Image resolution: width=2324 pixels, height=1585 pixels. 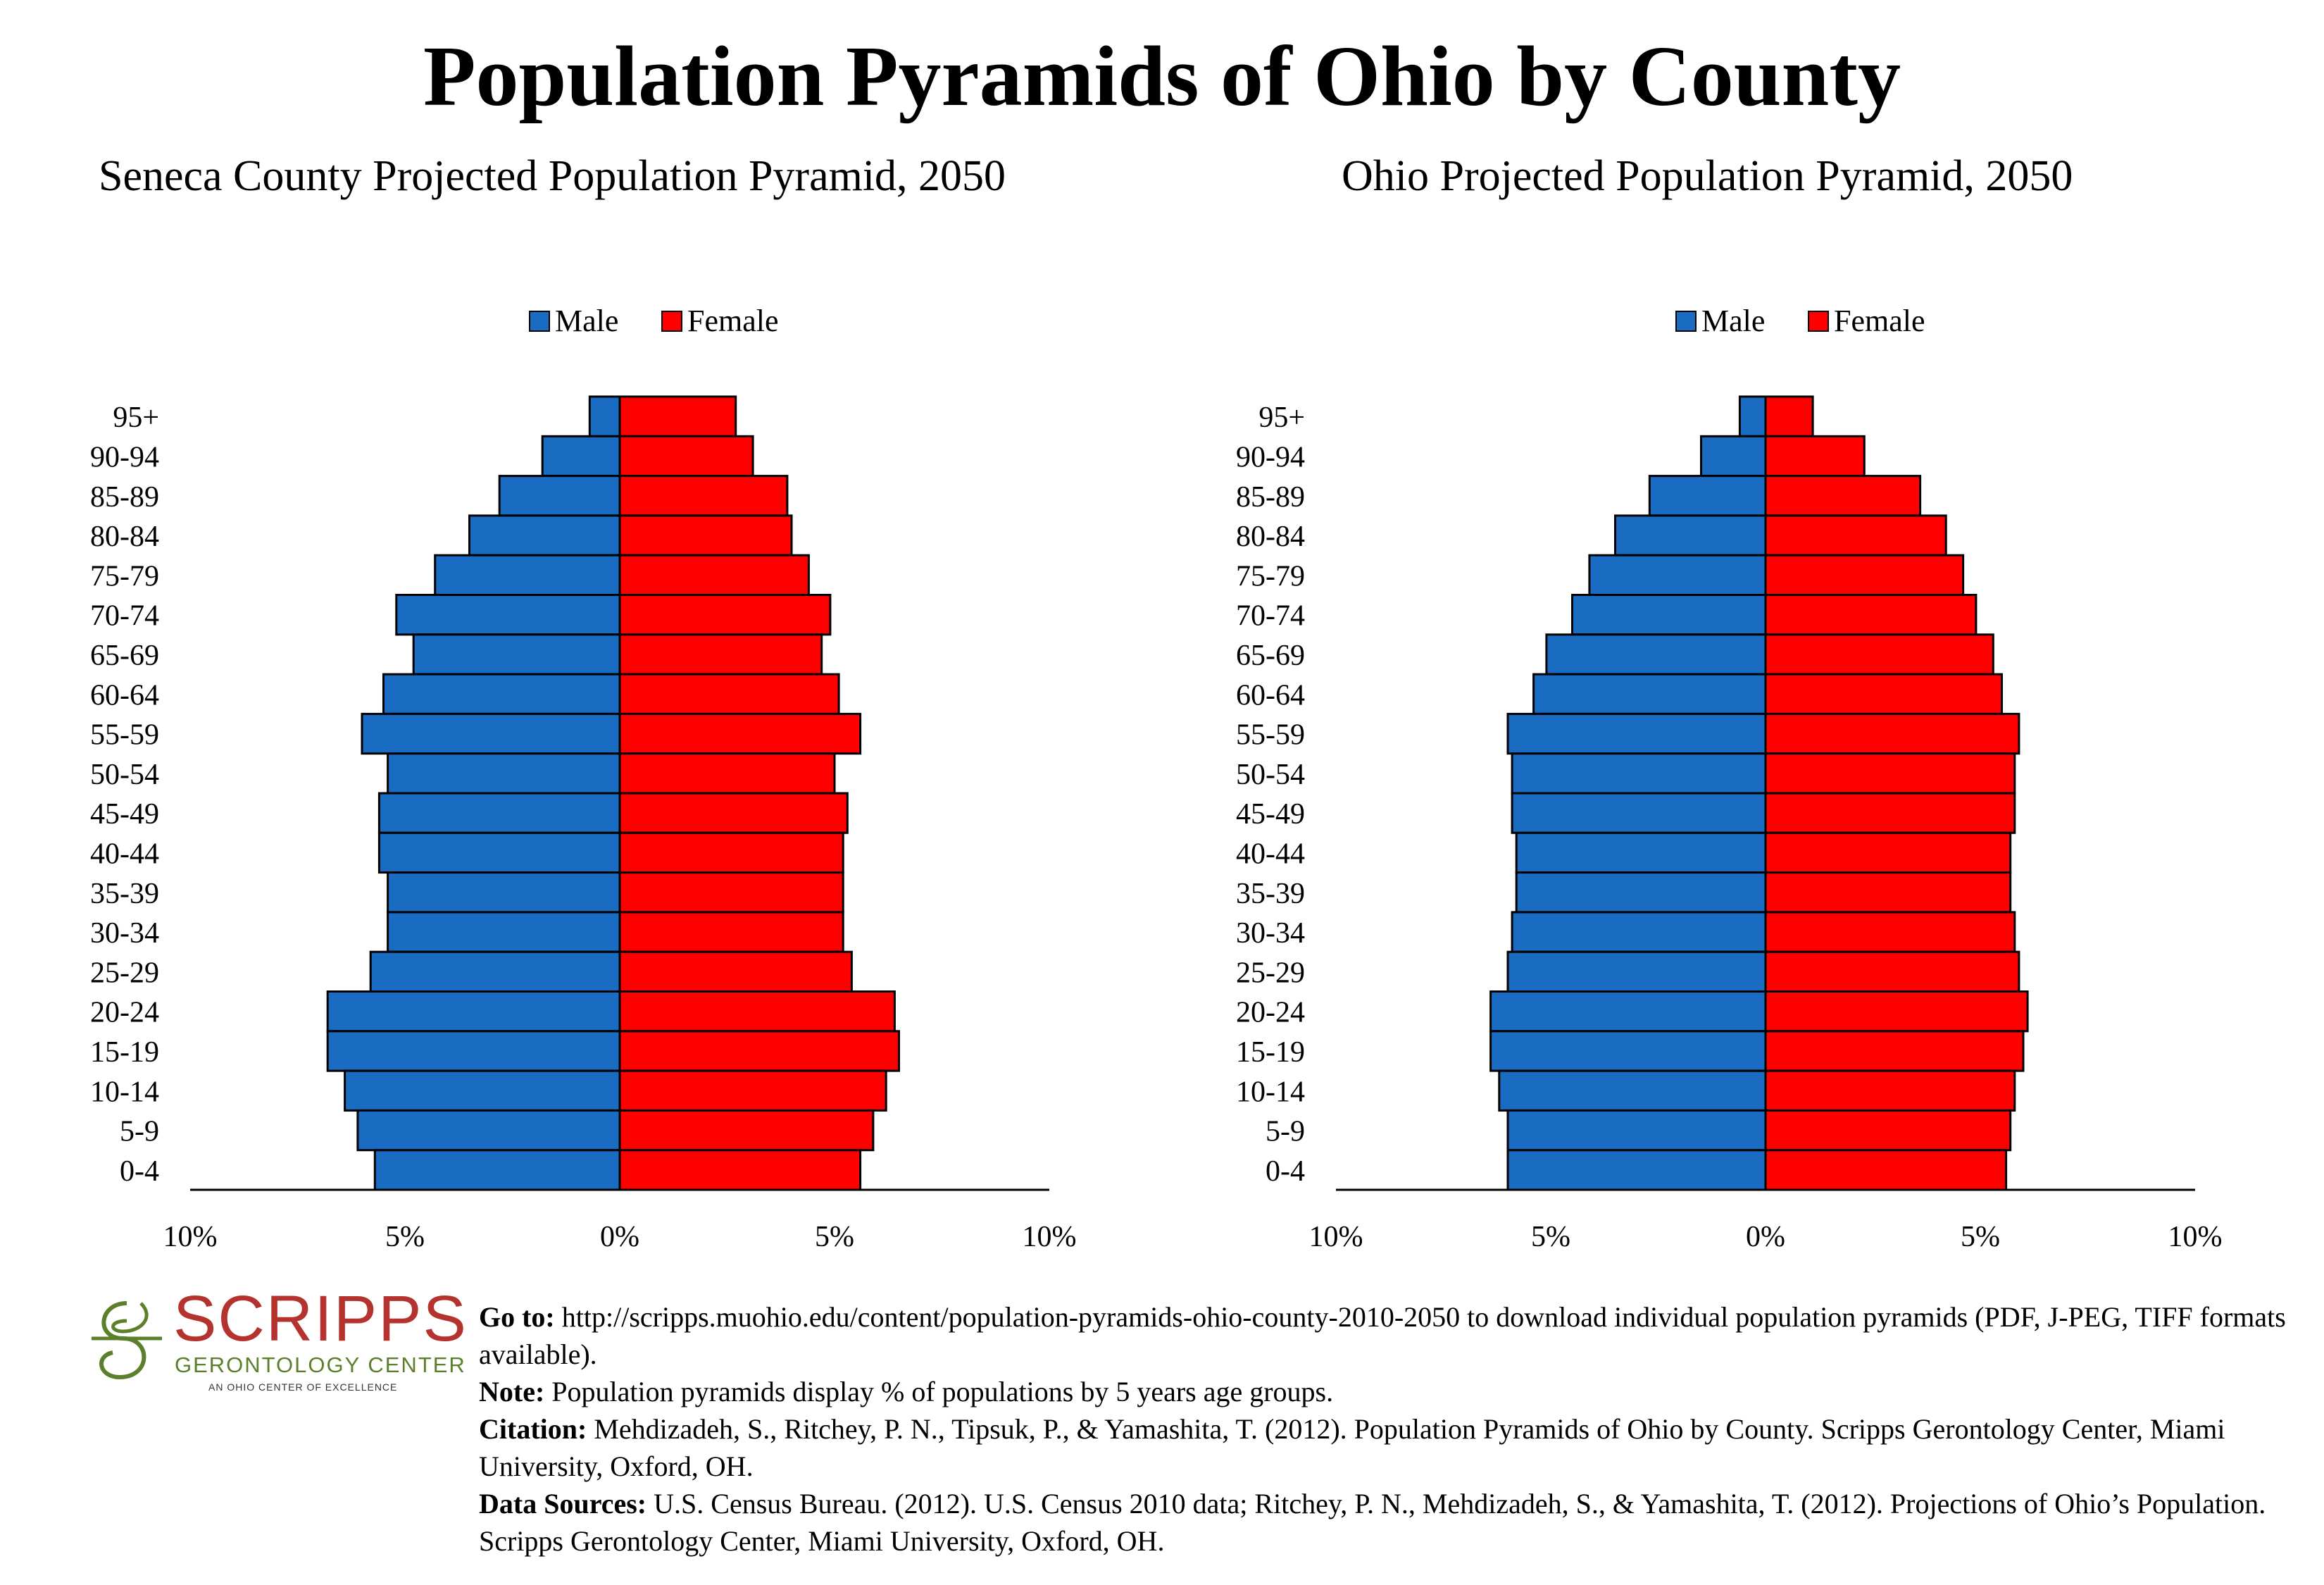 What do you see at coordinates (1270, 814) in the screenshot?
I see `age-label: 45-49` at bounding box center [1270, 814].